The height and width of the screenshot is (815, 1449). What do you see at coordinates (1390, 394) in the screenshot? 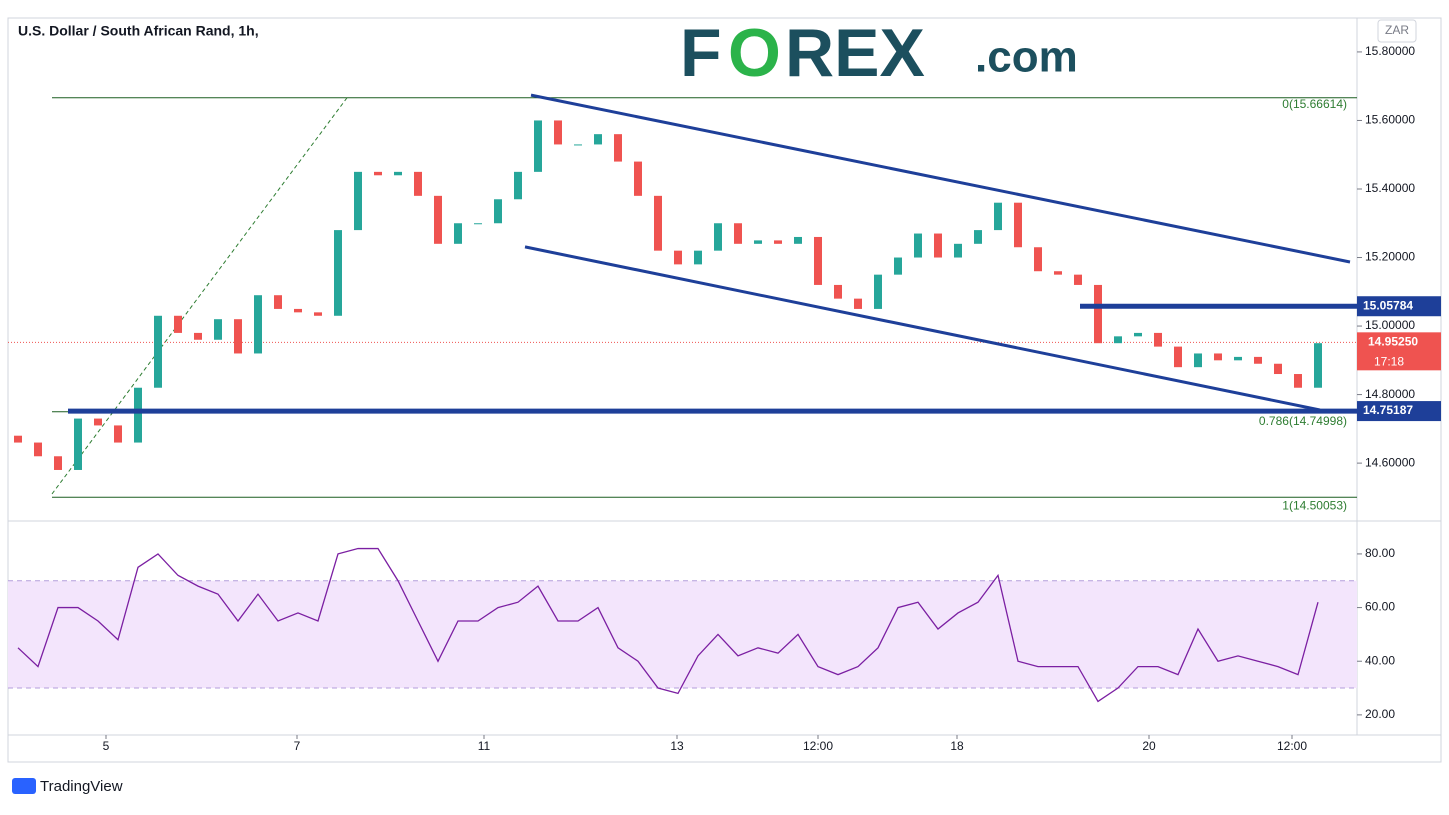
I see `y-tick-label: 14.80000` at bounding box center [1390, 394].